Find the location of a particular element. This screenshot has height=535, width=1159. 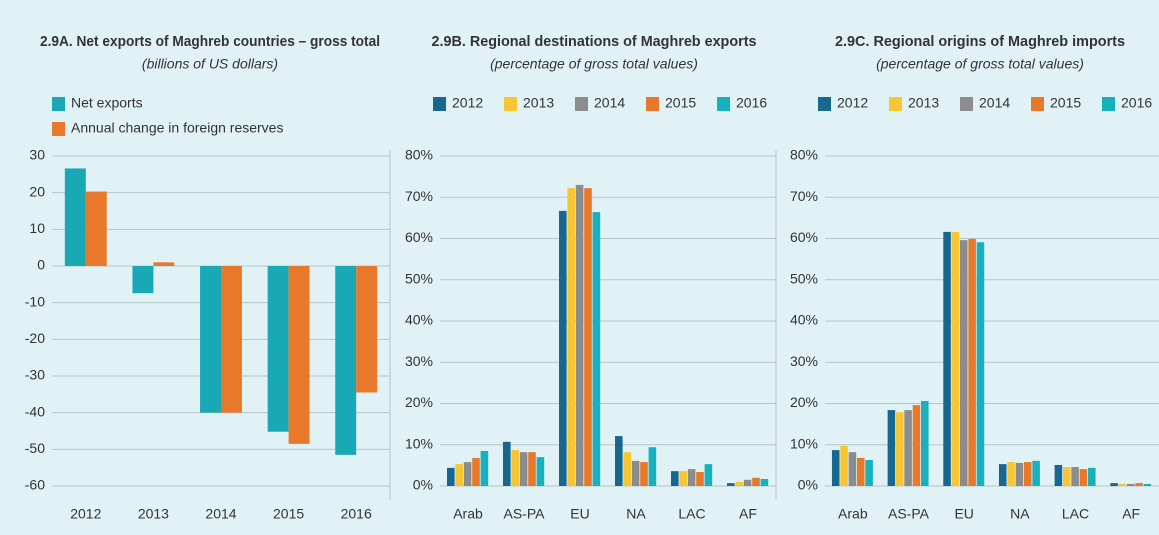

x-tick-label: 2013 is located at coordinates (153, 514).